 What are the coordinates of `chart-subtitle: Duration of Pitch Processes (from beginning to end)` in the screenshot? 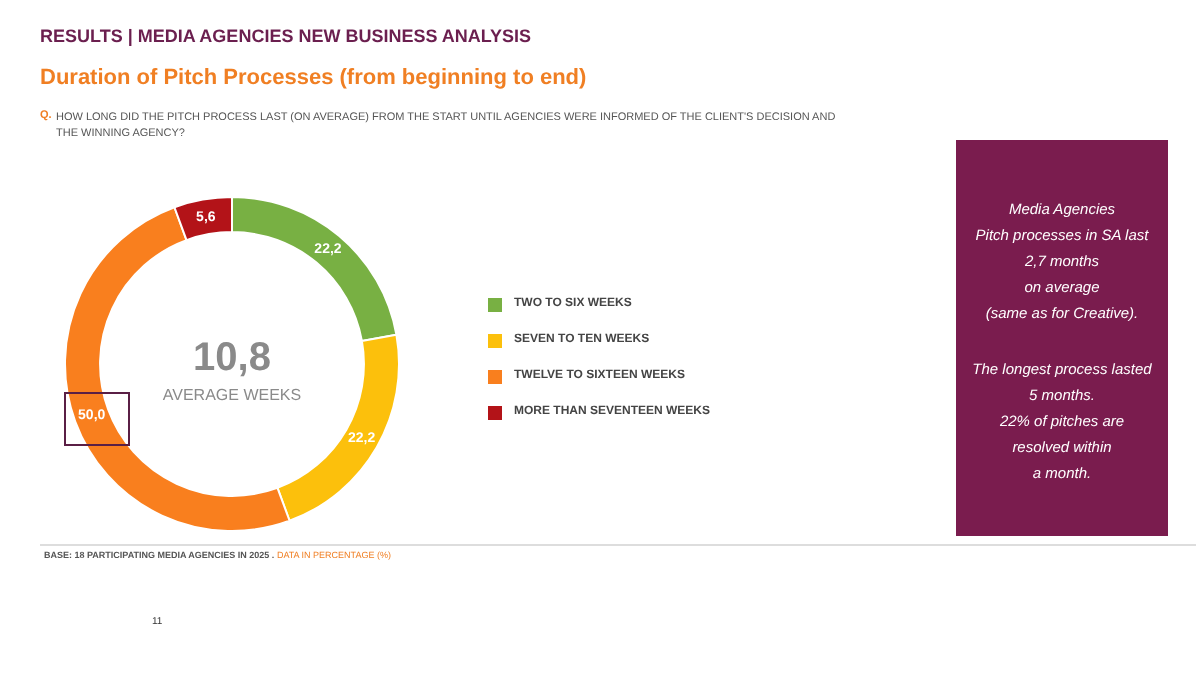 It's located at (313, 78).